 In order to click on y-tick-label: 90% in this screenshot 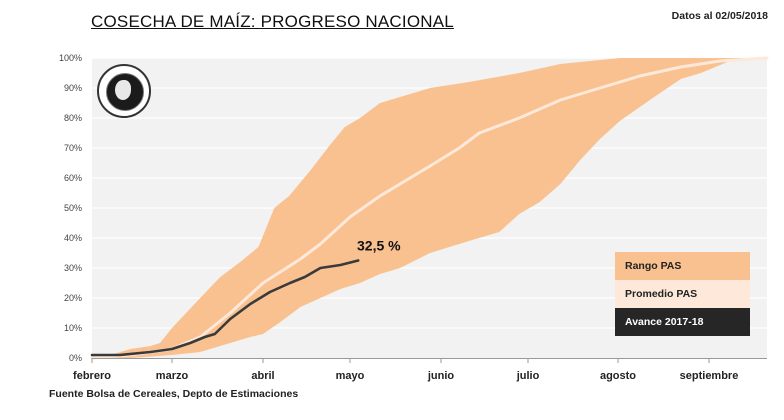, I will do `click(73, 88)`.